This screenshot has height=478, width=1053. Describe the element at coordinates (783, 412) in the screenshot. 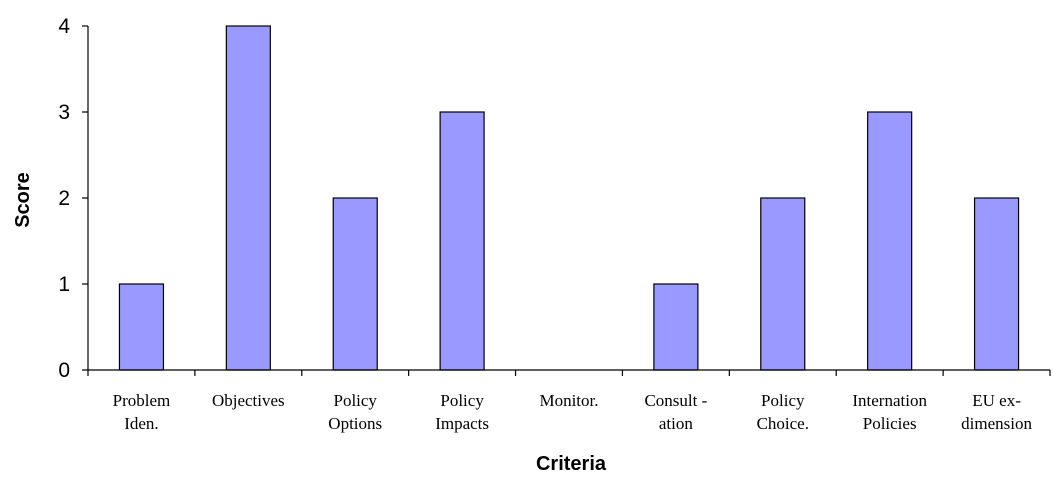

I see `x-category-label: Policy Choice.` at that location.